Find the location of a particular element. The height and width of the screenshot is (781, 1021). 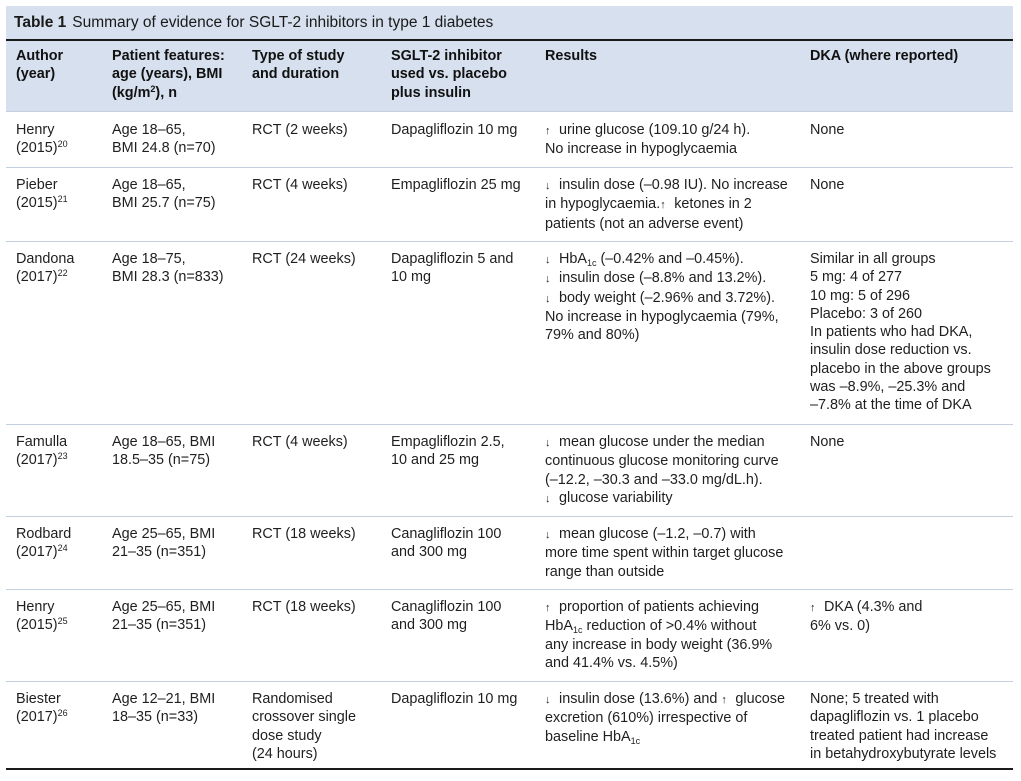

cell-line: BMI 28.3 (n=833) is located at coordinates (168, 277).